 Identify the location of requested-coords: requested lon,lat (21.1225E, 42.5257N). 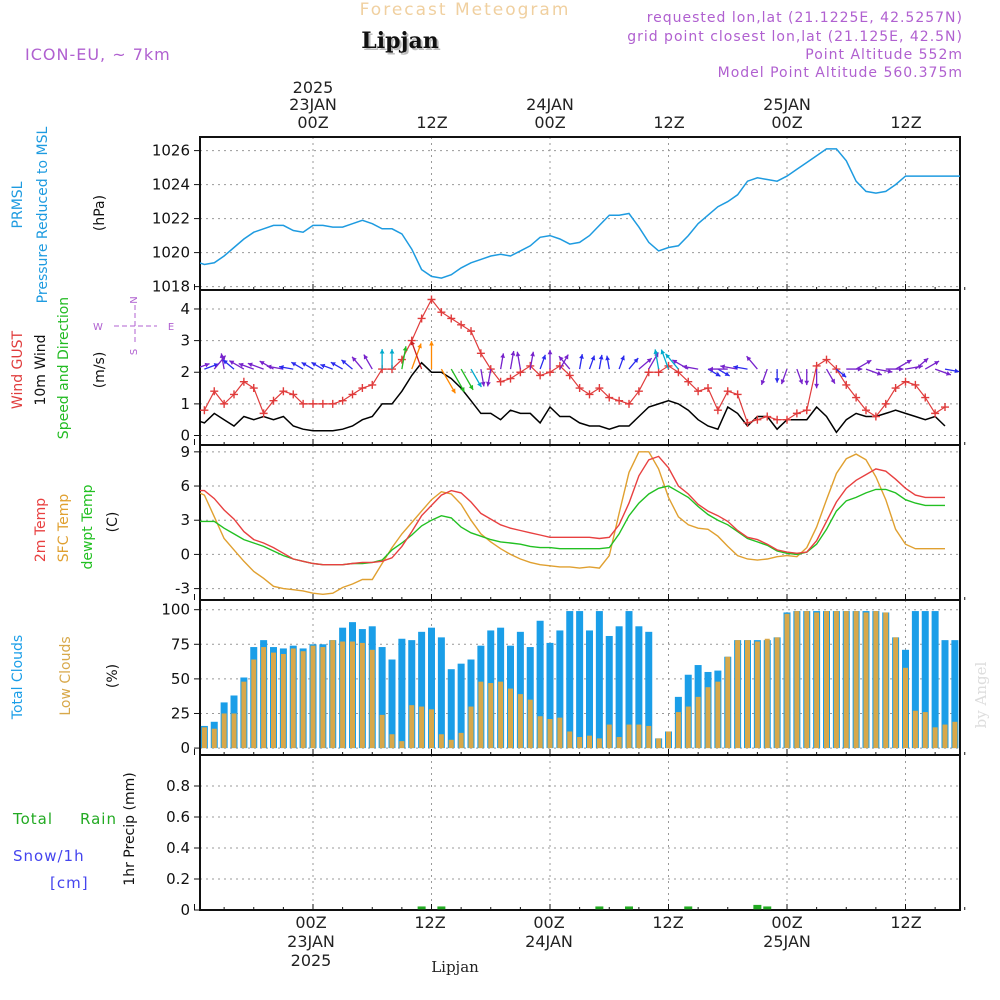
(805, 18).